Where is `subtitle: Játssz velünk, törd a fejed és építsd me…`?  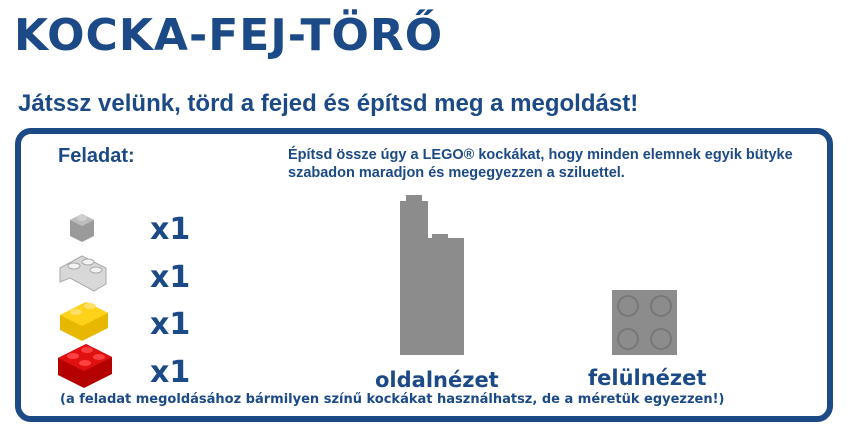 subtitle: Játssz velünk, törd a fejed és építsd me… is located at coordinates (328, 103).